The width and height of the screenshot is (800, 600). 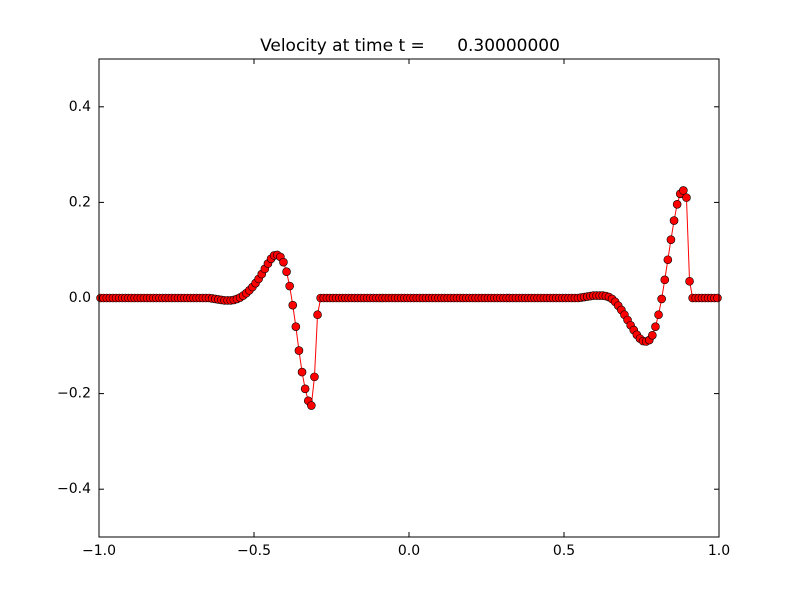 I want to click on x-tick-label: 0.5, so click(x=564, y=551).